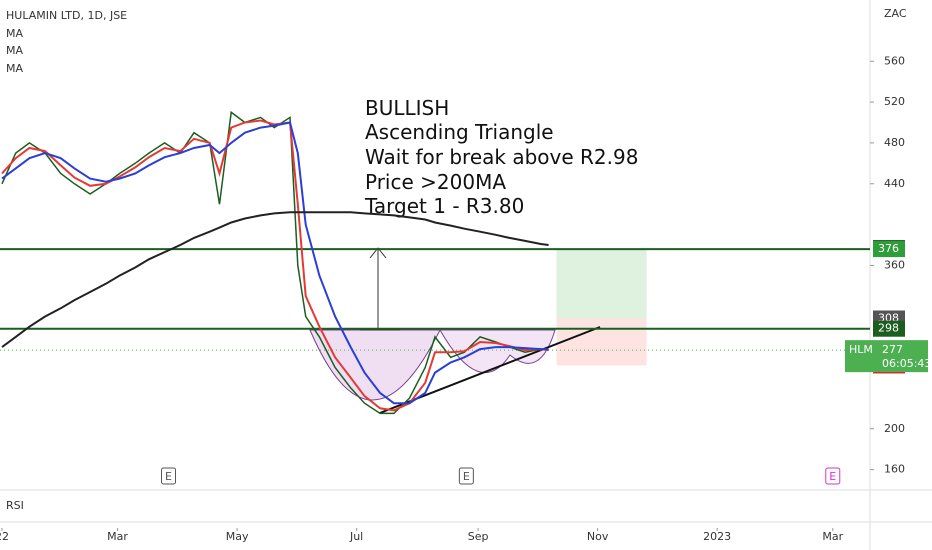  I want to click on price-tag-label: 298, so click(888, 328).